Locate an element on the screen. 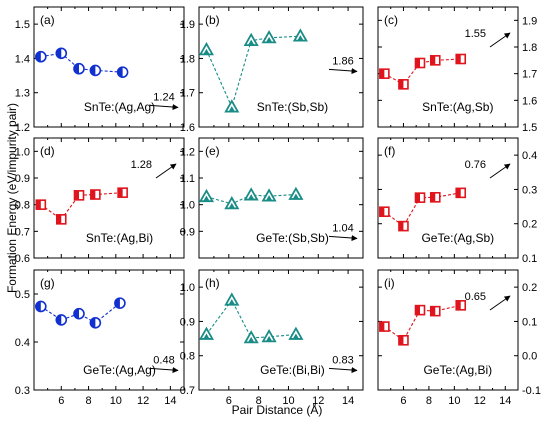 Image resolution: width=554 pixels, height=423 pixels. compound-label: SnTe:(Sb,Sb) is located at coordinates (292, 107).